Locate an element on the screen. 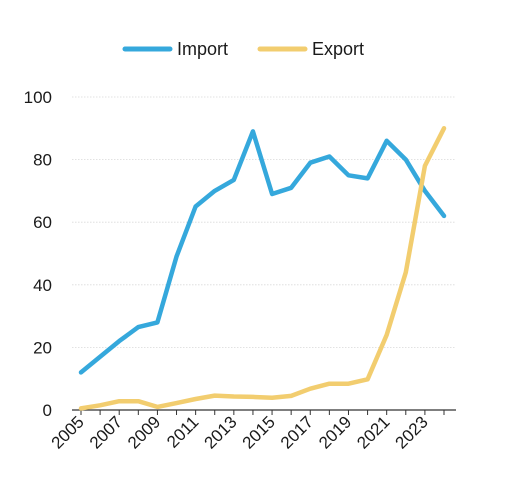 This screenshot has height=489, width=519. legend-label-import: Import is located at coordinates (202, 49).